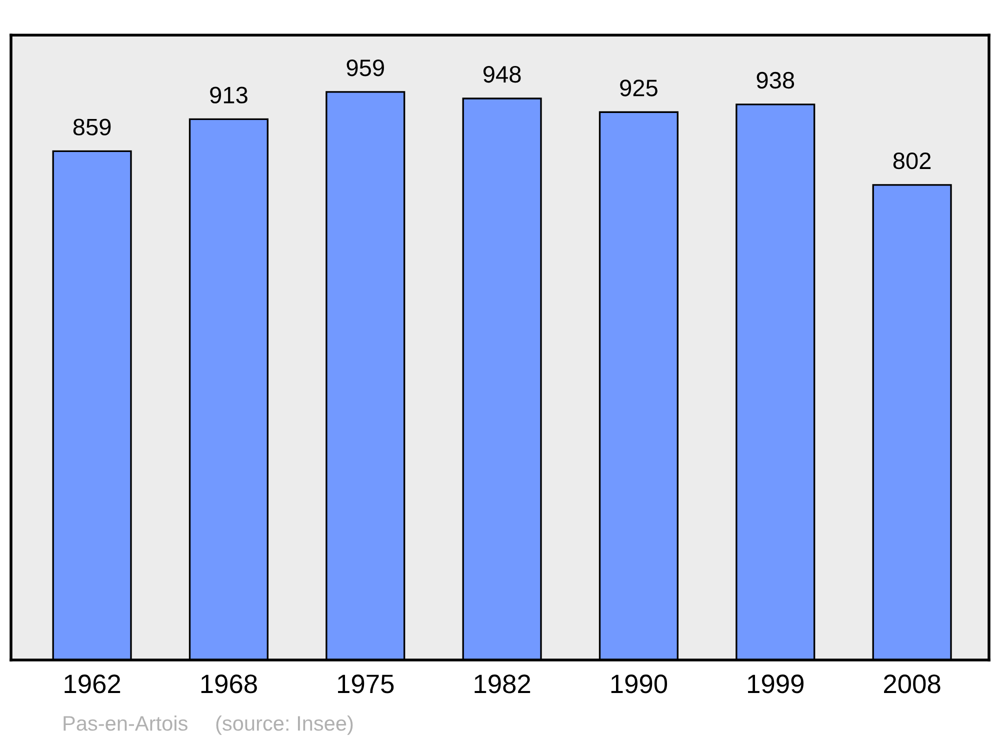 Image resolution: width=1000 pixels, height=747 pixels. I want to click on x-tick-label: 1975, so click(366, 684).